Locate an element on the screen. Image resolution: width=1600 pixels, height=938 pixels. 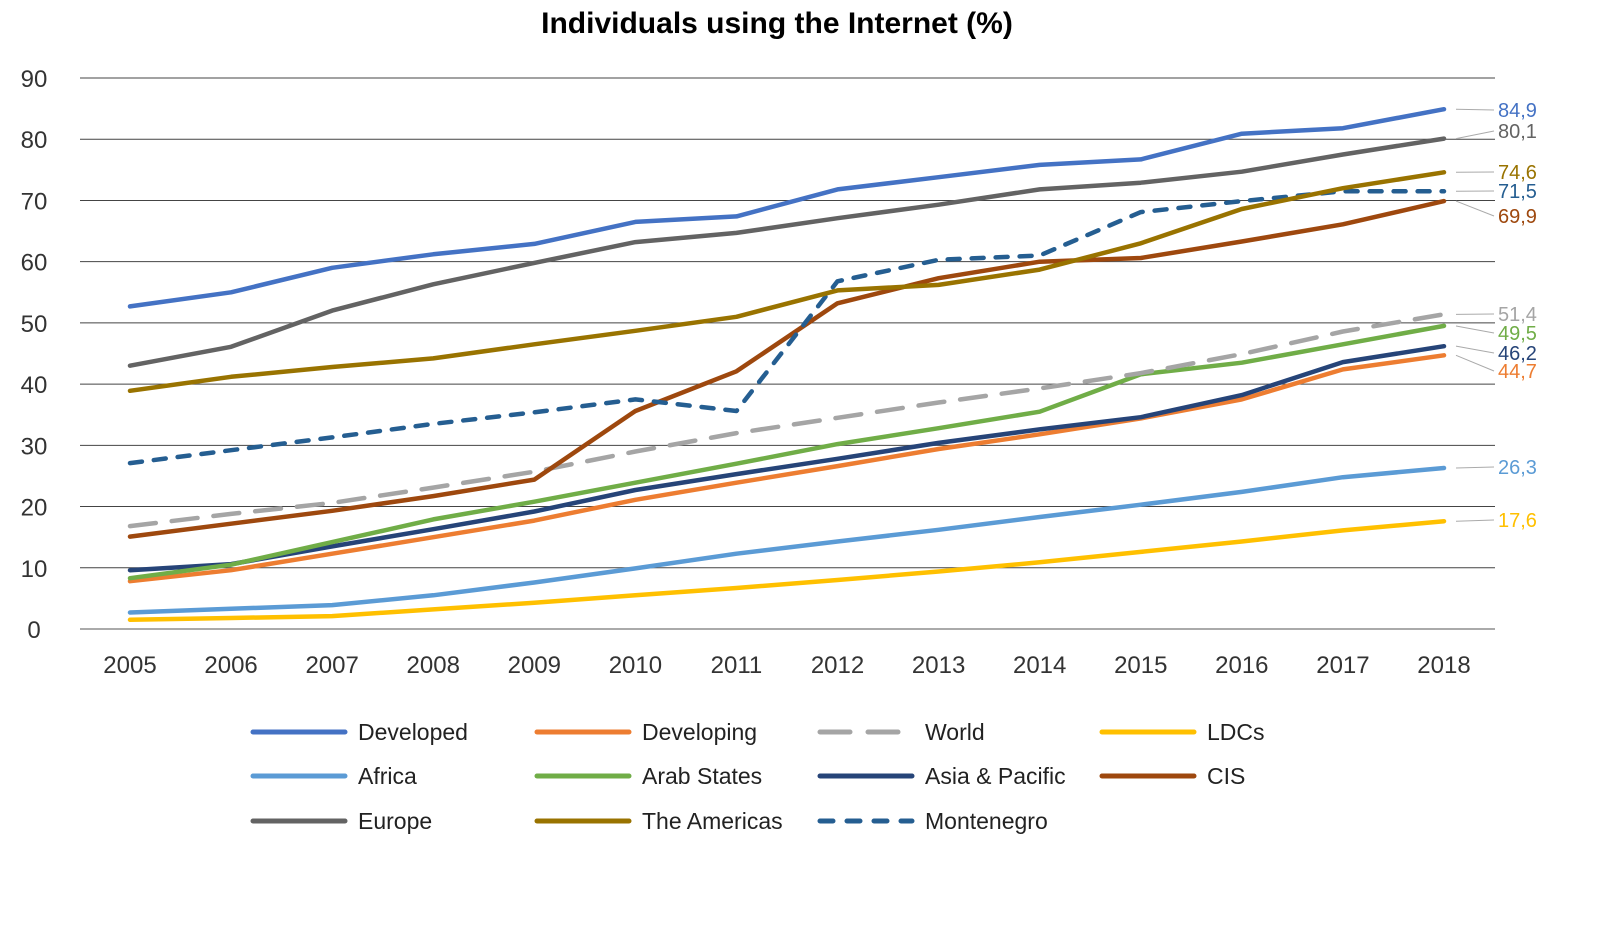
end-value-label: 51,4 is located at coordinates (1517, 315).